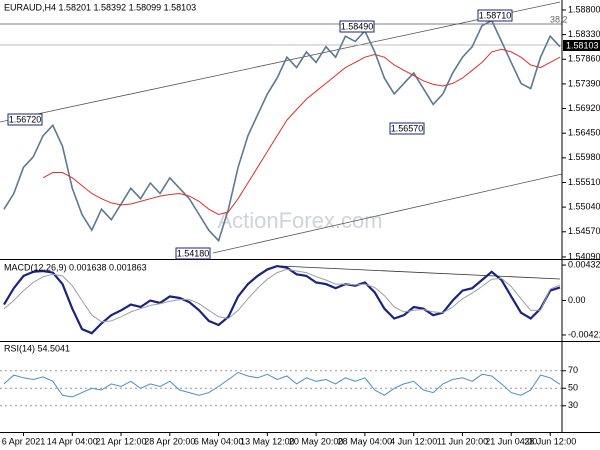 The image size is (600, 450). What do you see at coordinates (75, 267) in the screenshot?
I see `macd-title: MACD(12,26,9) 0.001638 0.001863` at bounding box center [75, 267].